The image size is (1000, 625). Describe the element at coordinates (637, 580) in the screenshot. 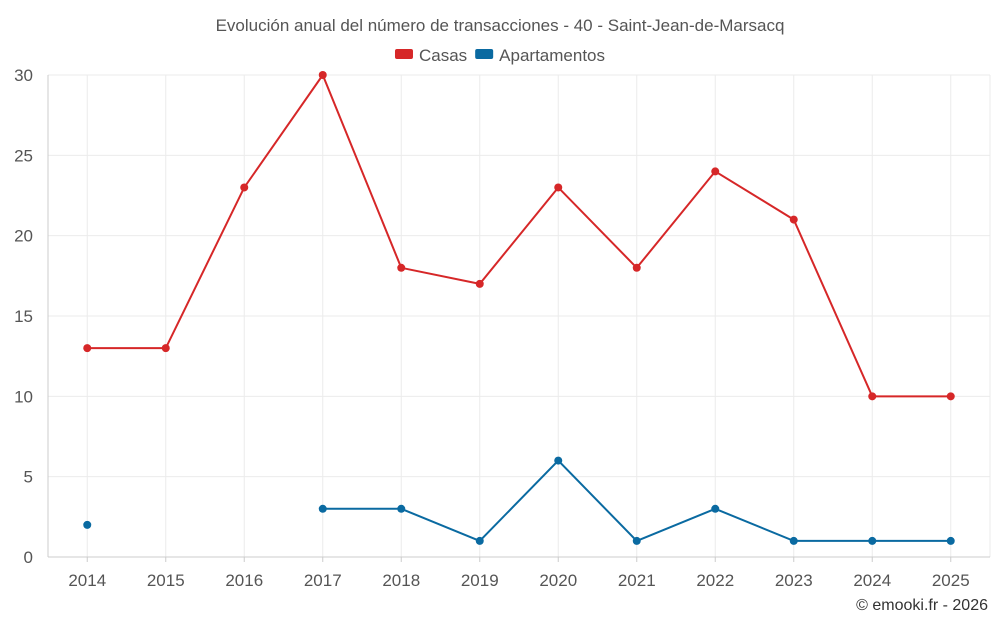

I see `x-tick-label: 2021` at that location.